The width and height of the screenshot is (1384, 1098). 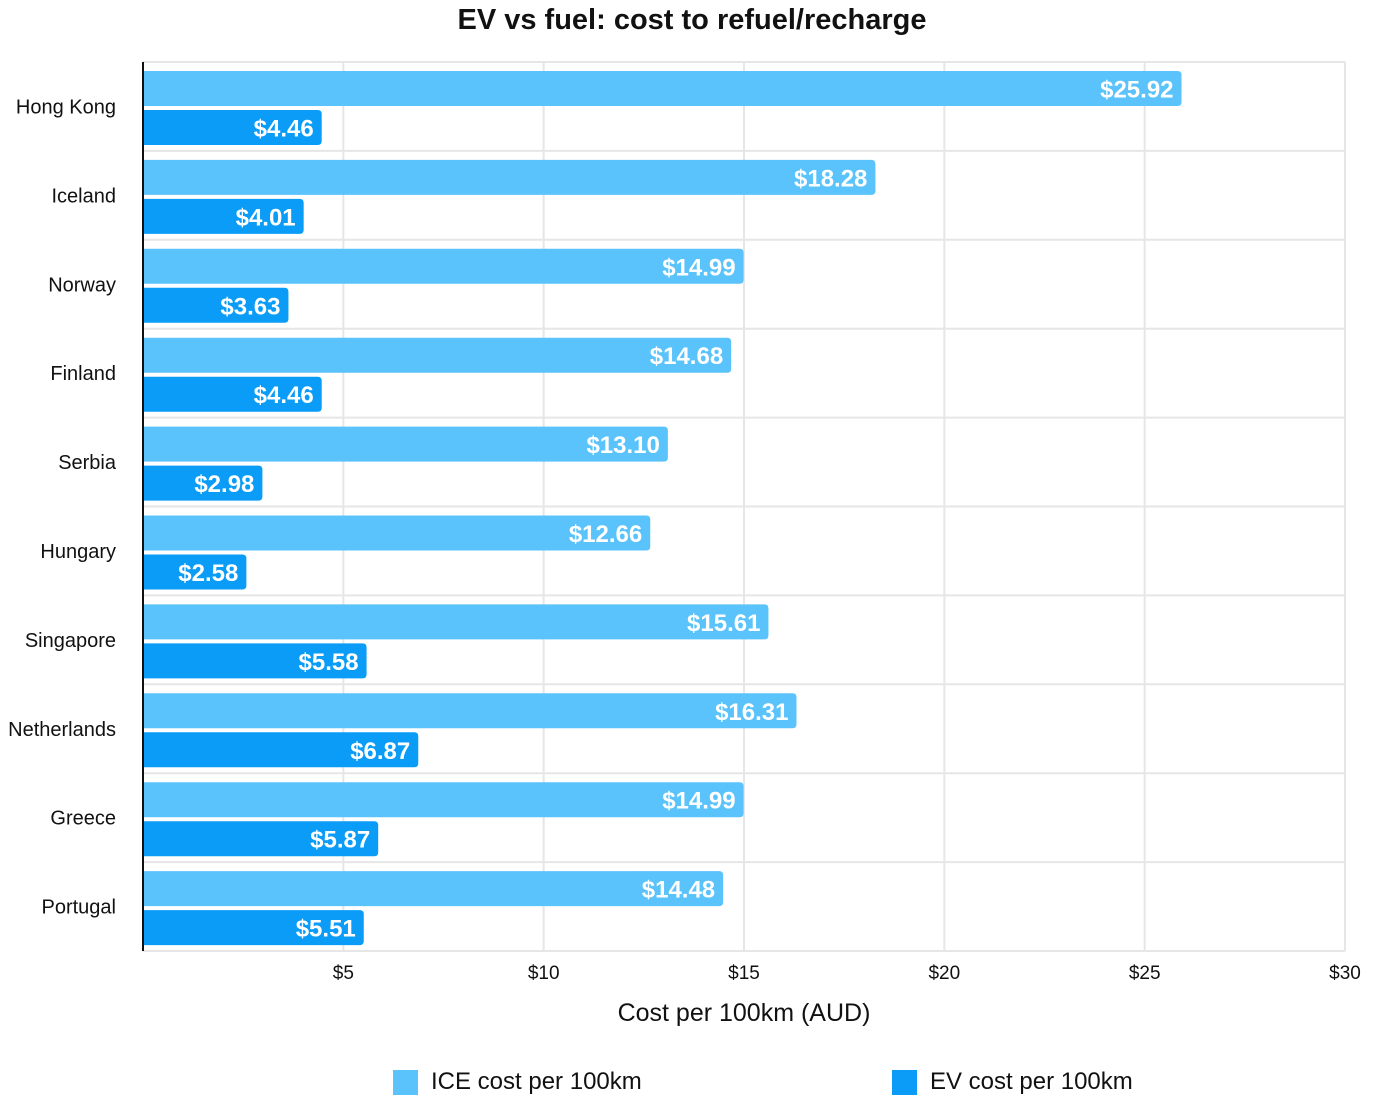 I want to click on chart-title: EV vs fuel: cost to refuel/recharge, so click(x=692, y=20).